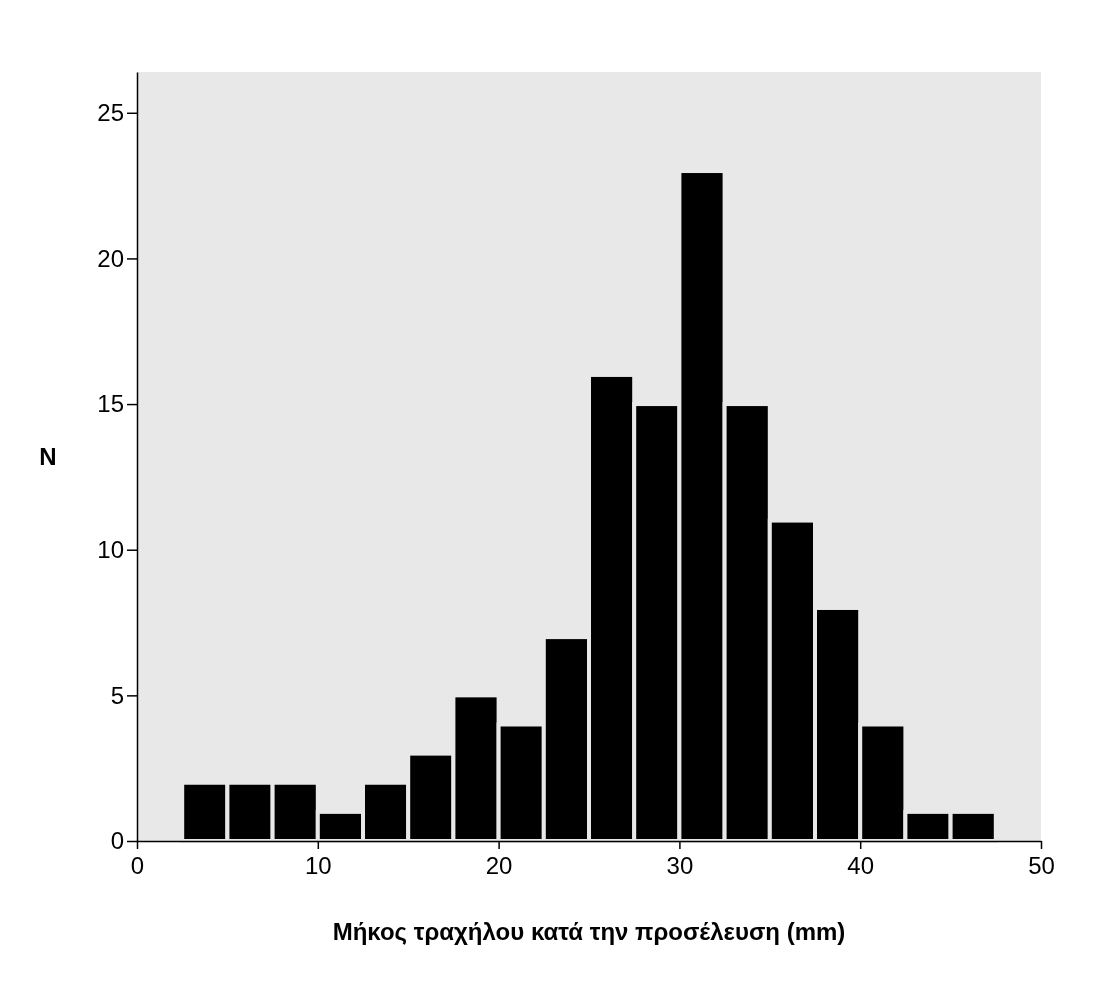  Describe the element at coordinates (110, 112) in the screenshot. I see `y-tick-label: 25` at that location.